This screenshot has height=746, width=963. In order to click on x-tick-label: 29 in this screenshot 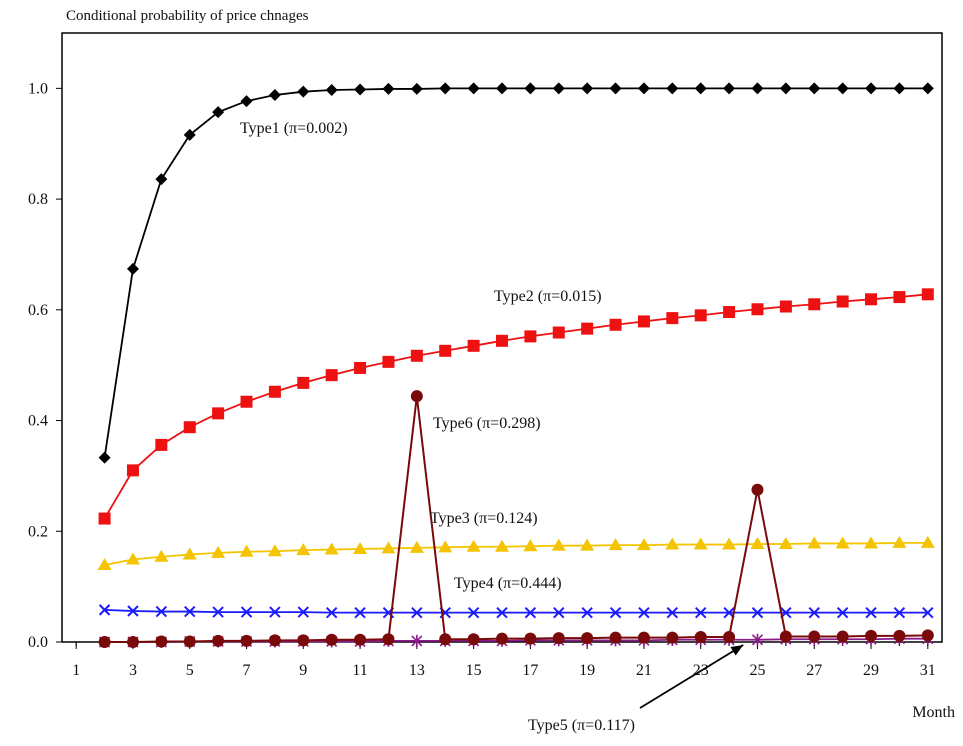, I will do `click(871, 670)`.